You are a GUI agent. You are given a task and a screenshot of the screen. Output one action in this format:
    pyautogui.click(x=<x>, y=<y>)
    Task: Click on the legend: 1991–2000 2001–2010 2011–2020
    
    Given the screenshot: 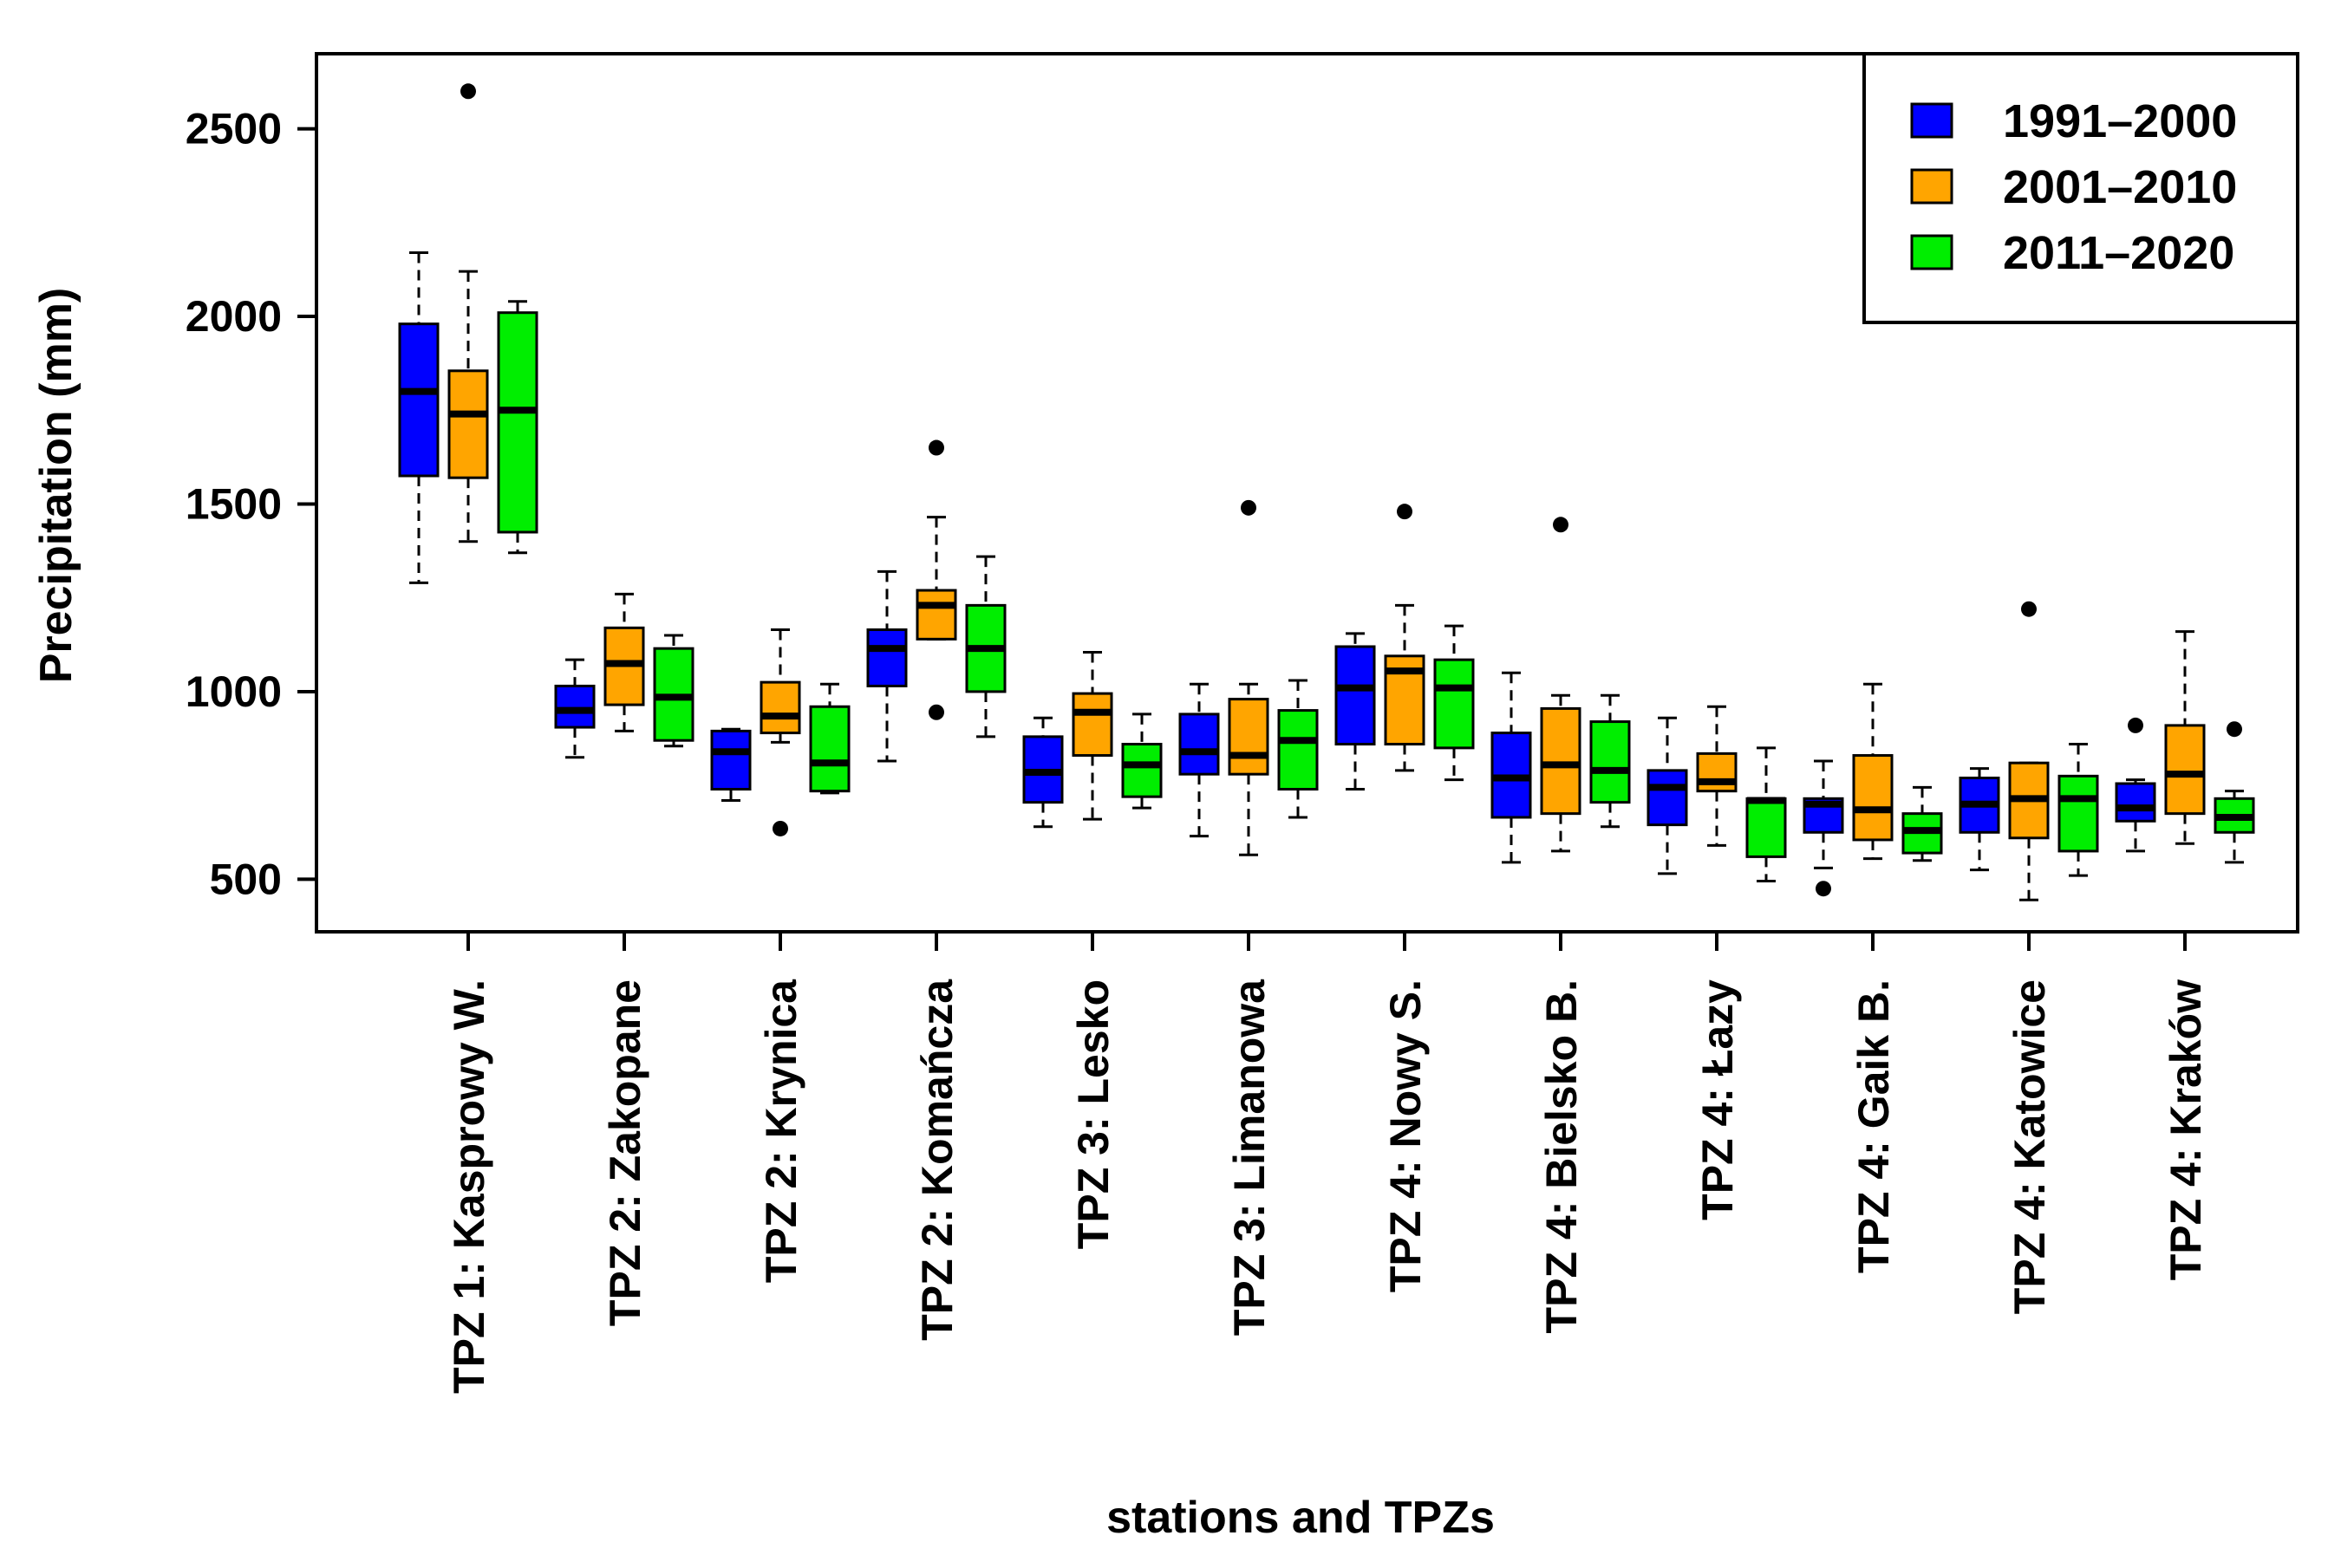 What is the action you would take?
    pyautogui.click(x=2080, y=188)
    